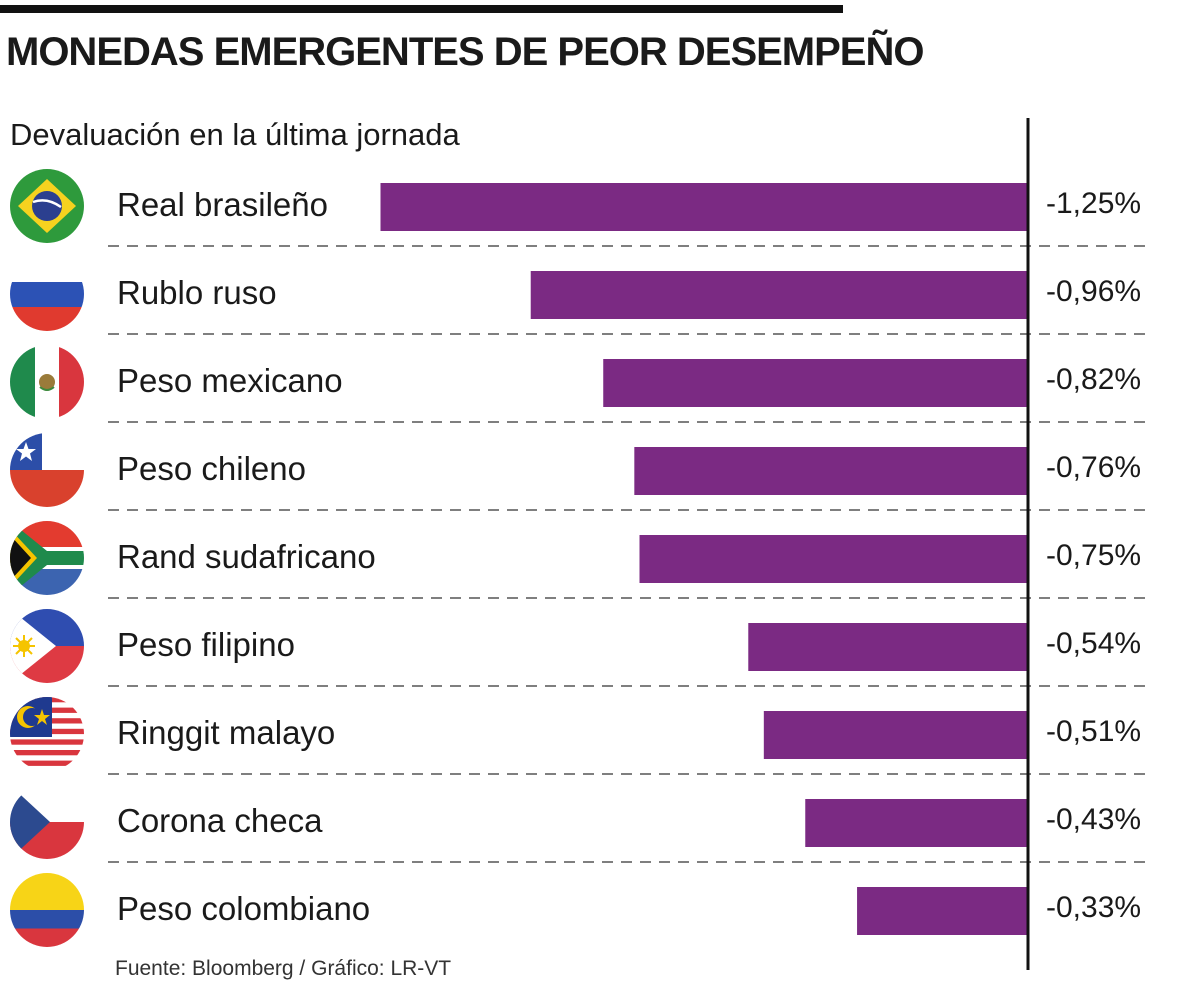 The image size is (1200, 999). I want to click on category-label: Rublo ruso, so click(197, 292).